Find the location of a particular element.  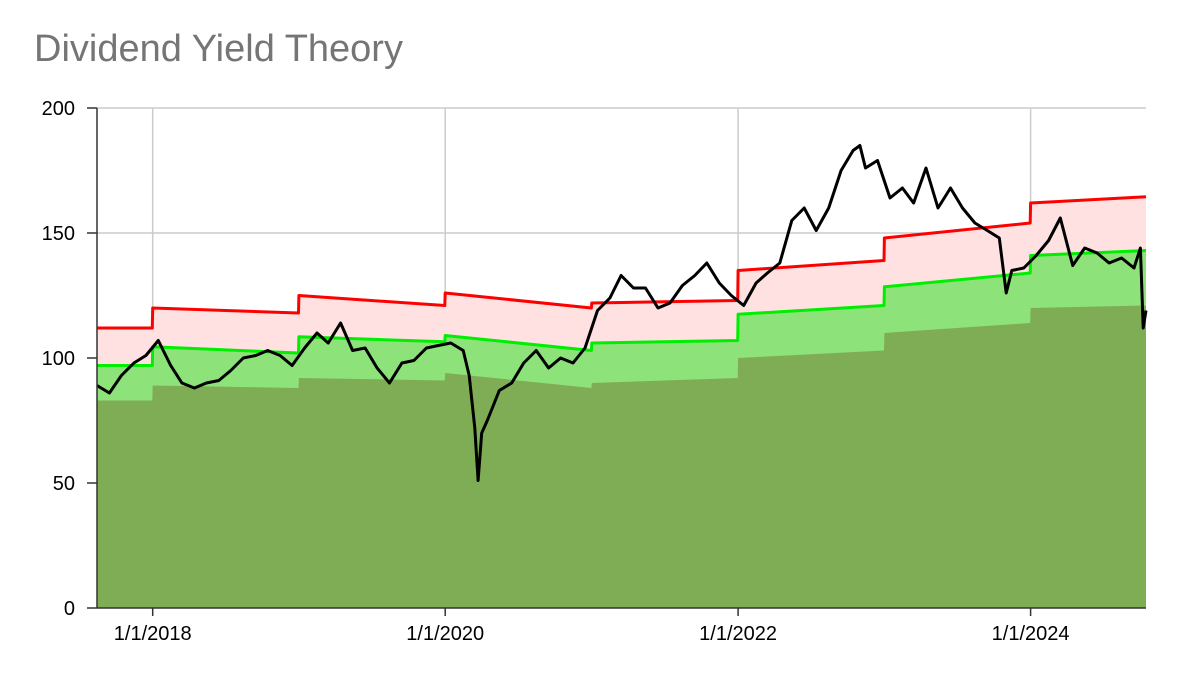

x-tick-label: 1/1/2024 is located at coordinates (1031, 634).